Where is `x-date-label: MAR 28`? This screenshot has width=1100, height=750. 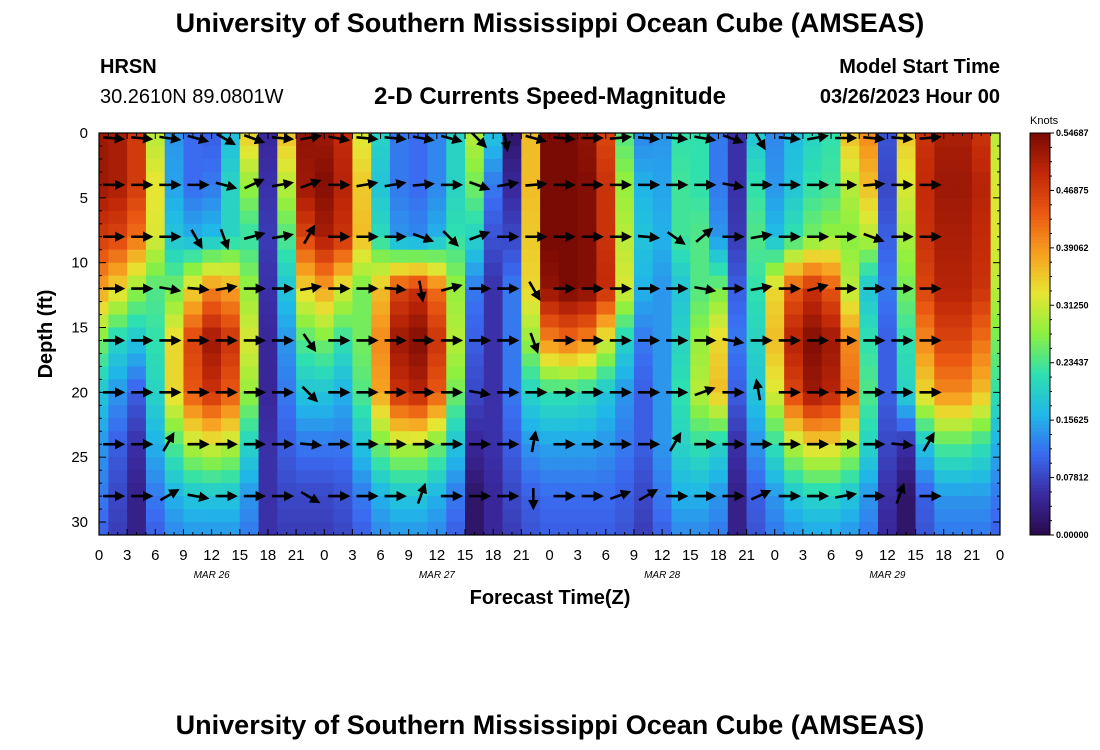 x-date-label: MAR 28 is located at coordinates (662, 575).